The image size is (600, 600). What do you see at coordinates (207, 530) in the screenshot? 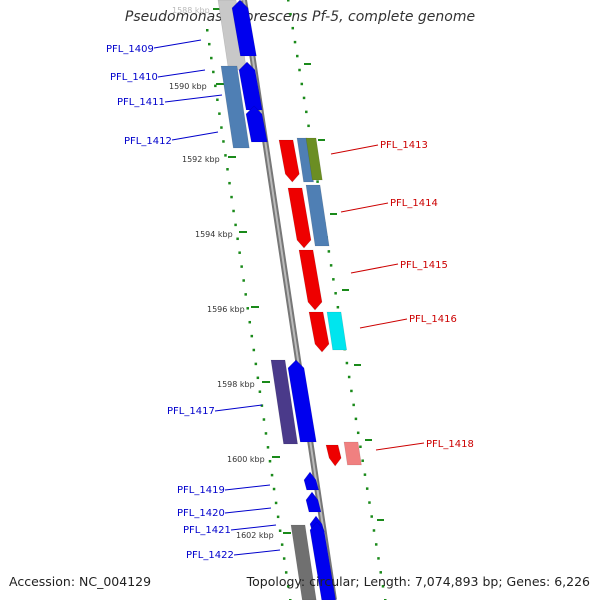
I see `gene-label-pfl1421: PFL_1421` at bounding box center [207, 530].